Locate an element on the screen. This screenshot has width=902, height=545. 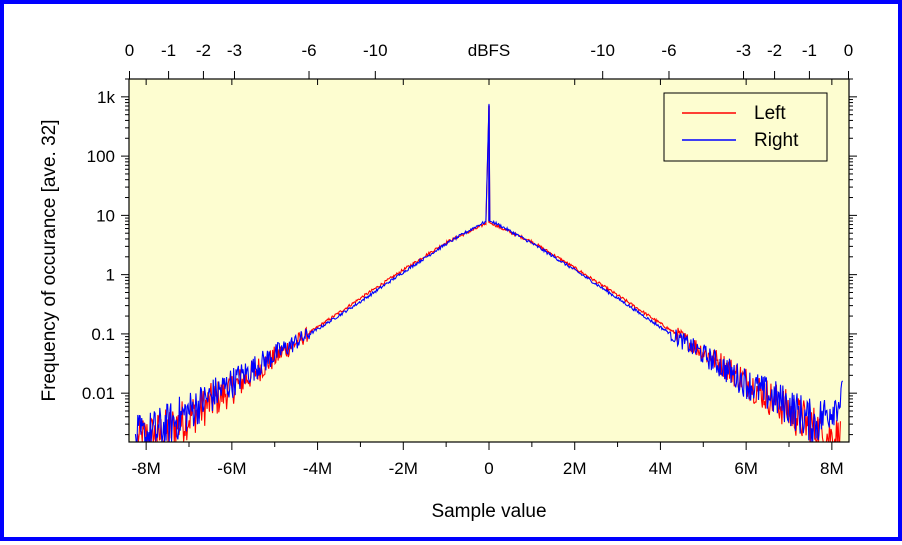
y-tick-label: 10 is located at coordinates (105, 215).